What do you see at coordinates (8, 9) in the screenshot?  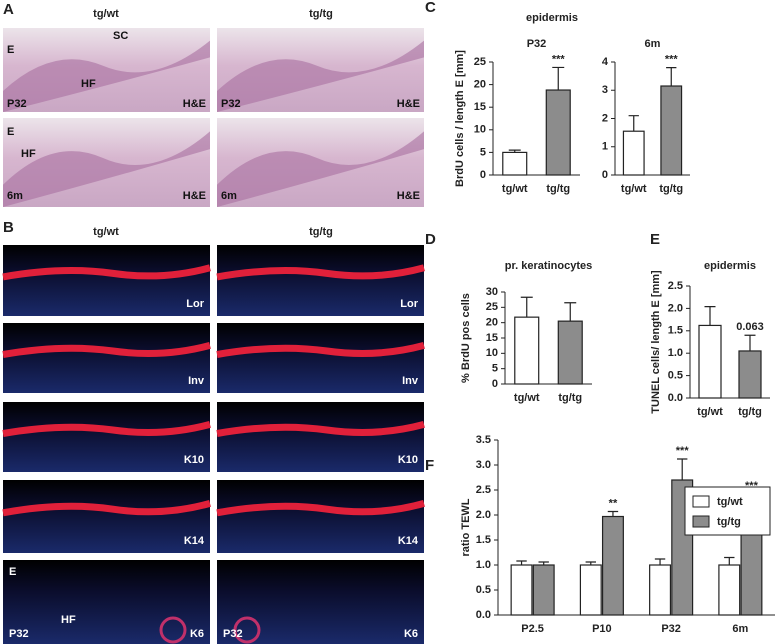 I see `panel-label: A` at bounding box center [8, 9].